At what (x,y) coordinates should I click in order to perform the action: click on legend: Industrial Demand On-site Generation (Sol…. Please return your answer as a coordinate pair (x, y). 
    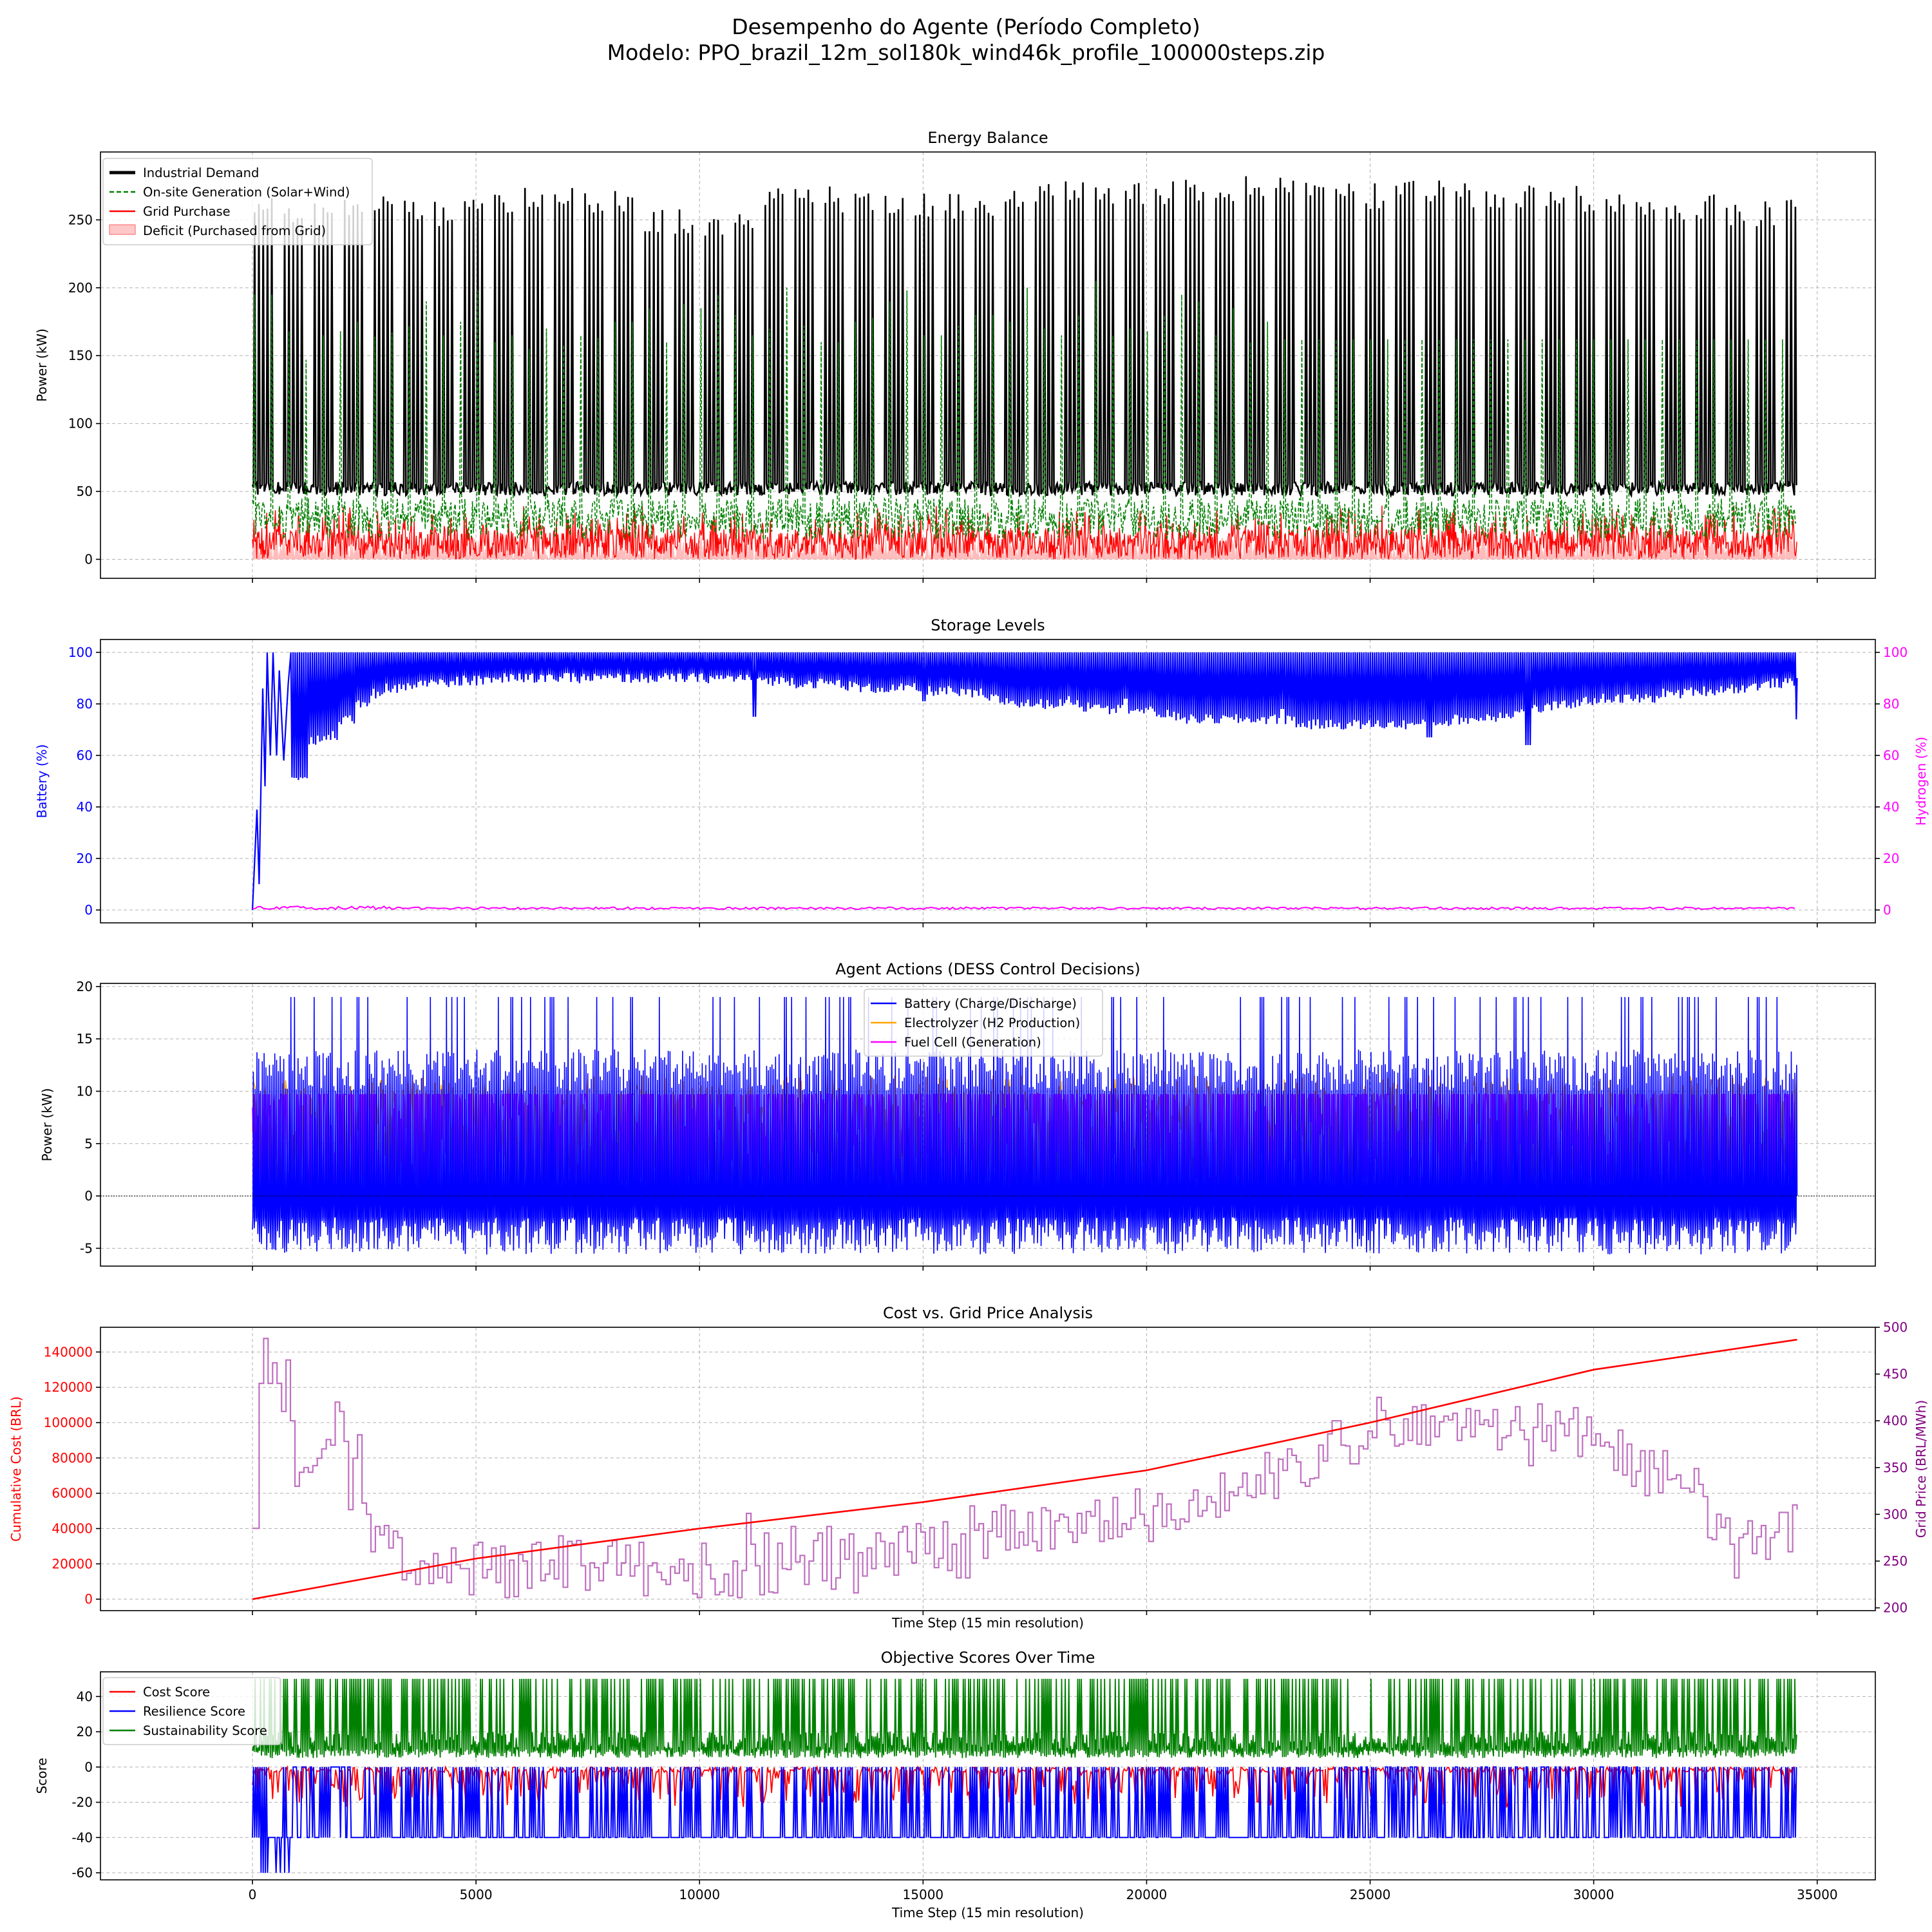
    Looking at the image, I should click on (238, 201).